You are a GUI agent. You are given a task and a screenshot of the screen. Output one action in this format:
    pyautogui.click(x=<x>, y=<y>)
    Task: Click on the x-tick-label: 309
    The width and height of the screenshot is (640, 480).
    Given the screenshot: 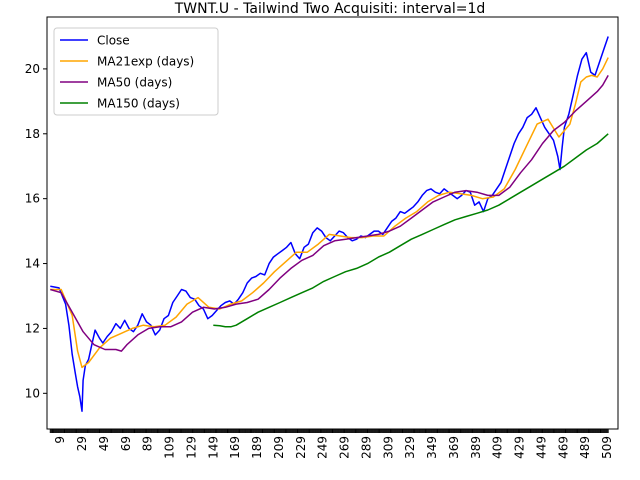 What is the action you would take?
    pyautogui.click(x=388, y=447)
    